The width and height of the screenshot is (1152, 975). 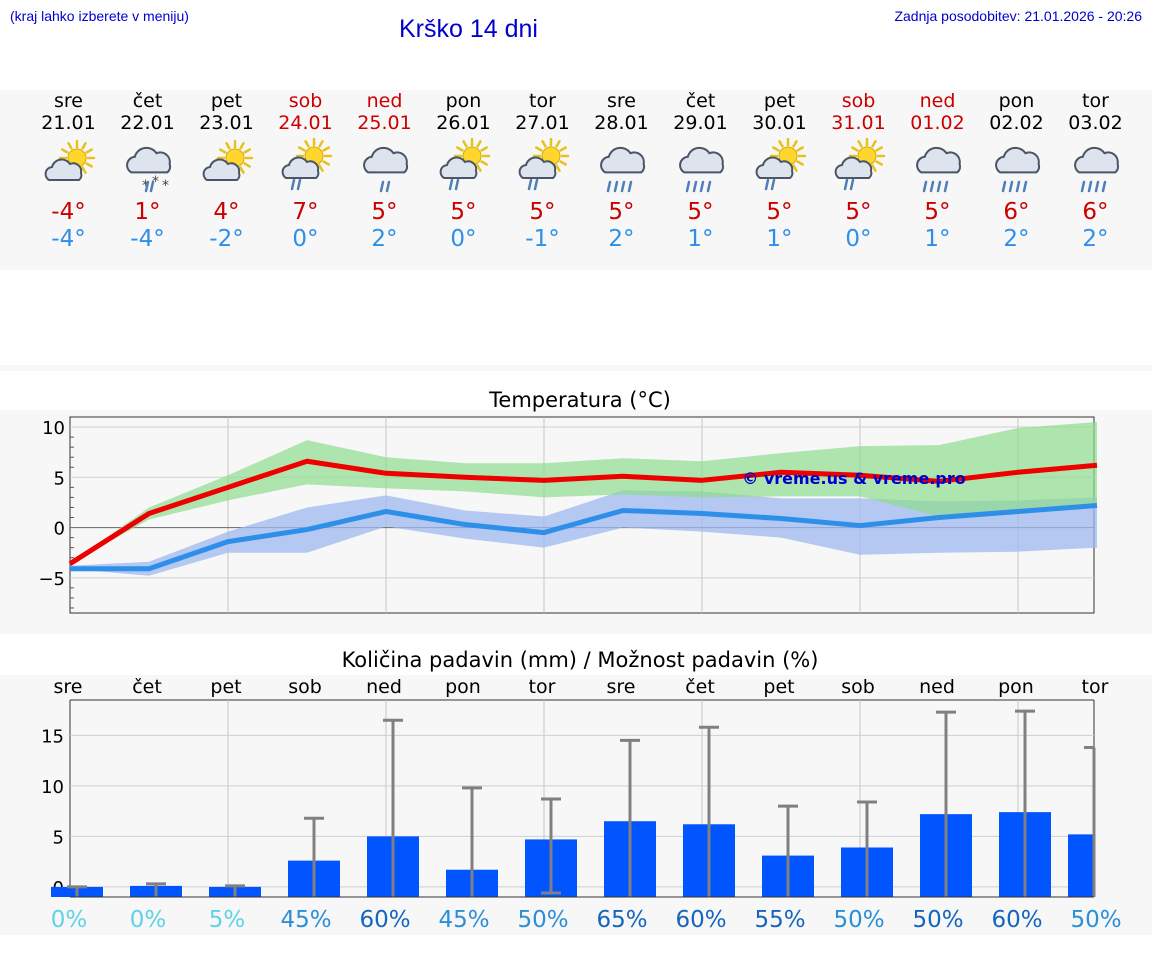 I want to click on precip-day-label: tor, so click(x=542, y=687).